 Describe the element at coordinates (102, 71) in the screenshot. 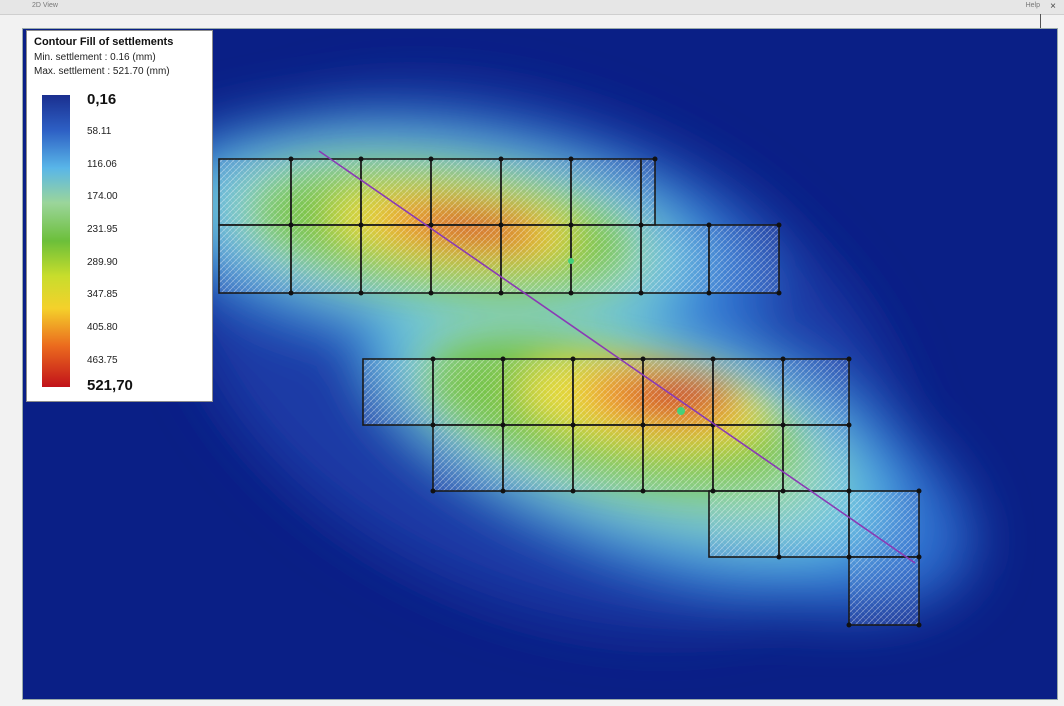

I see `legend-max: Max. settlement : 521.70 (mm)` at that location.